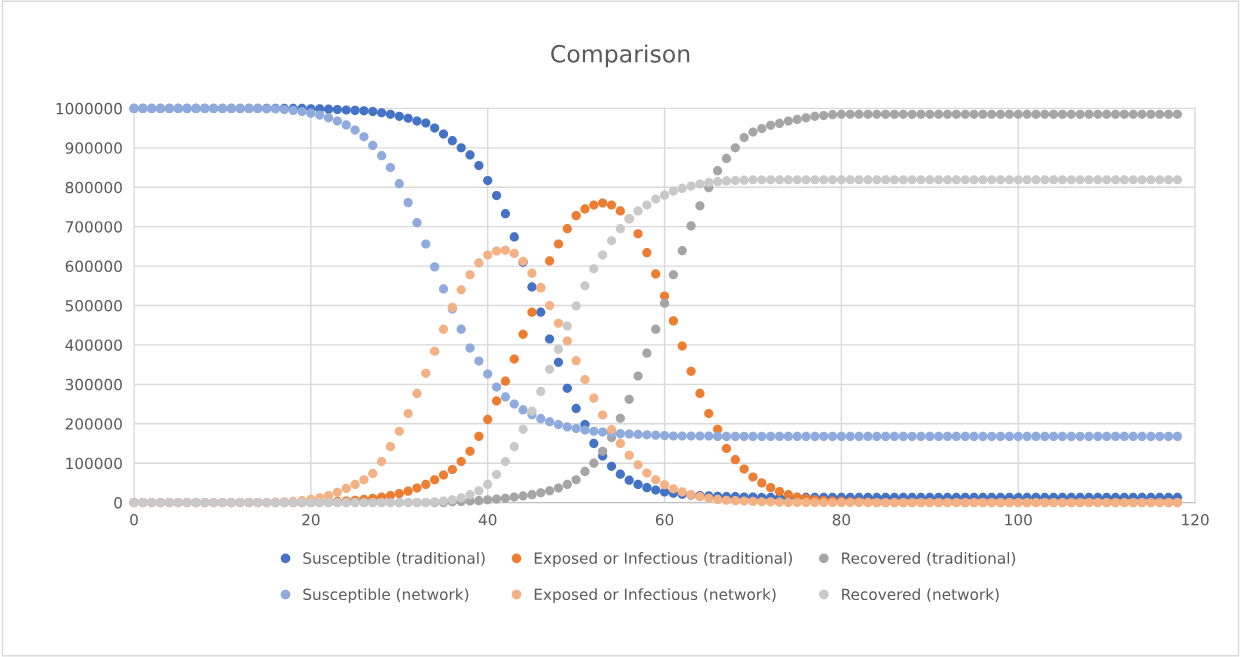 The image size is (1241, 657). Describe the element at coordinates (93, 266) in the screenshot. I see `y-tick-label: 600000` at that location.